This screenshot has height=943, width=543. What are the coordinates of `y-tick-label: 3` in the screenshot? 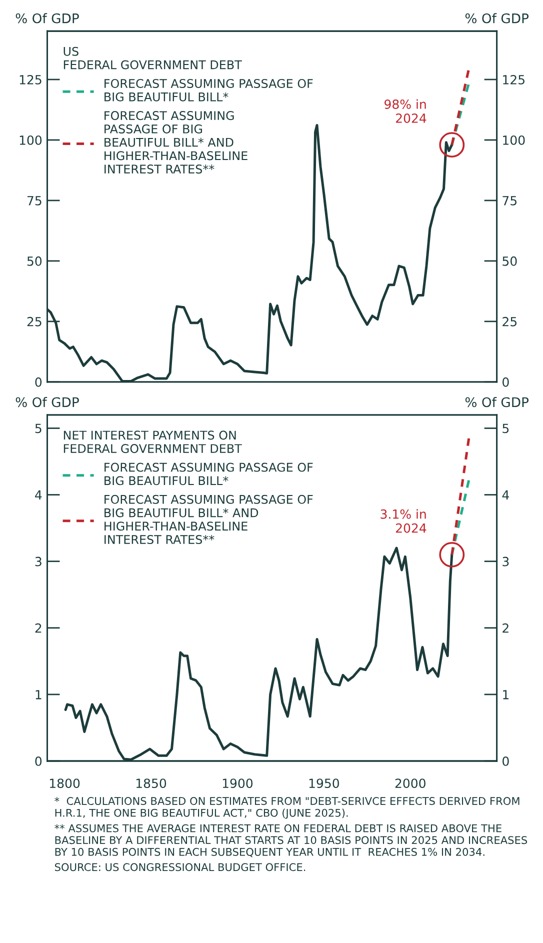 It's located at (38, 561).